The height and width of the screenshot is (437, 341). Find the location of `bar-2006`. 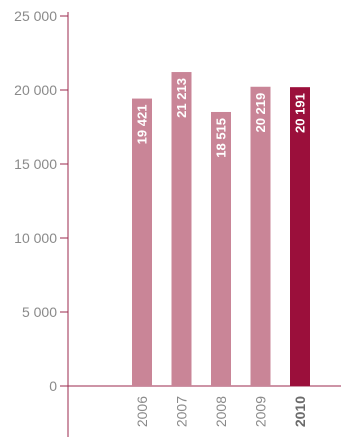

bar-2006 is located at coordinates (142, 242).